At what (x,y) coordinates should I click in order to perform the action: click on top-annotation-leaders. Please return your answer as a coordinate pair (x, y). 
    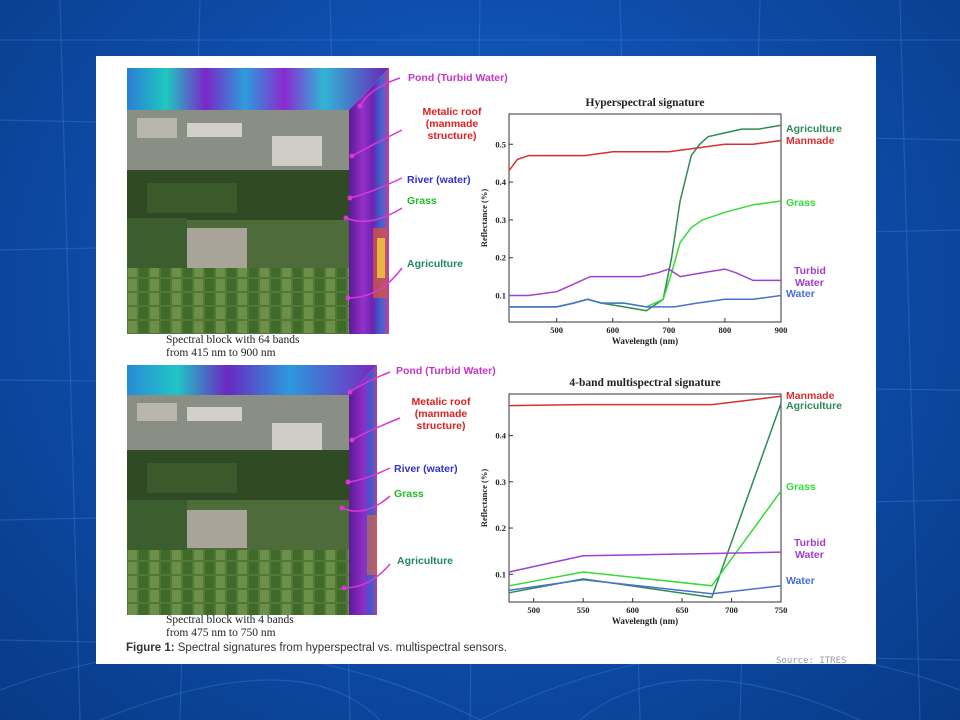
    Looking at the image, I should click on (373, 189).